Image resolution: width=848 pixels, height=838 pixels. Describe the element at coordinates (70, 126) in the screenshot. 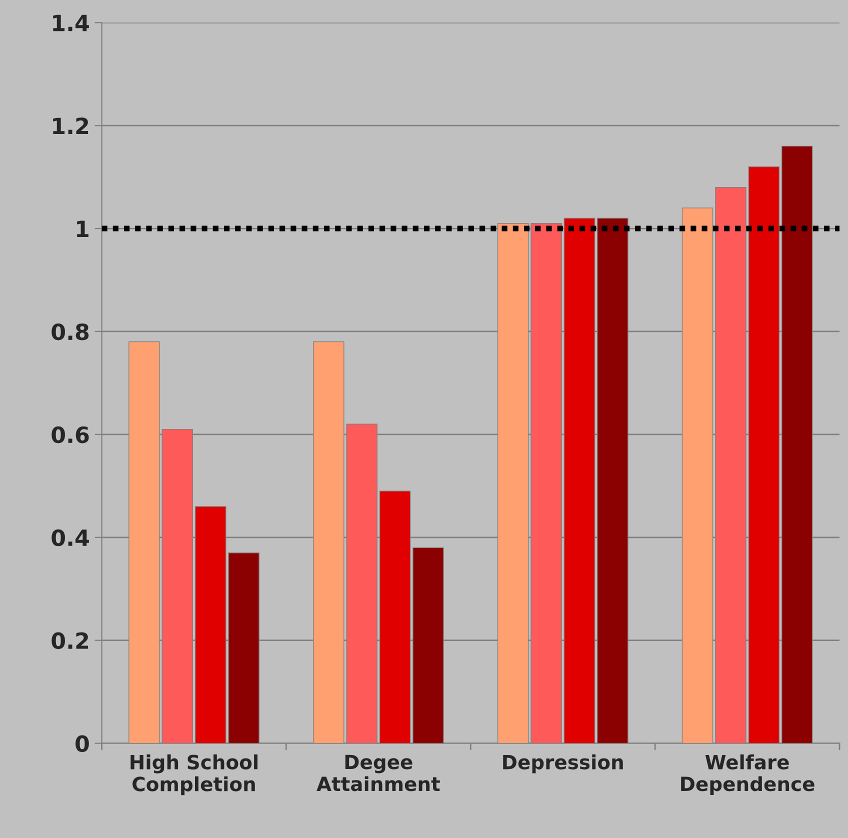

I see `y-tick-label: 1.2` at that location.